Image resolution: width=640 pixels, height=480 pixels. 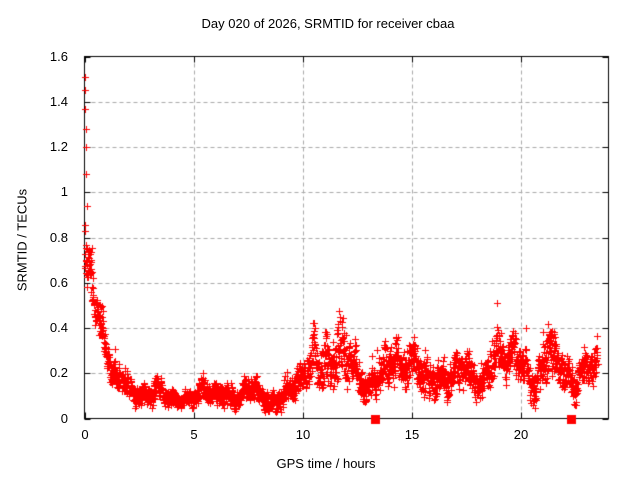 What do you see at coordinates (58, 282) in the screenshot?
I see `y-tick-label: 0.6` at bounding box center [58, 282].